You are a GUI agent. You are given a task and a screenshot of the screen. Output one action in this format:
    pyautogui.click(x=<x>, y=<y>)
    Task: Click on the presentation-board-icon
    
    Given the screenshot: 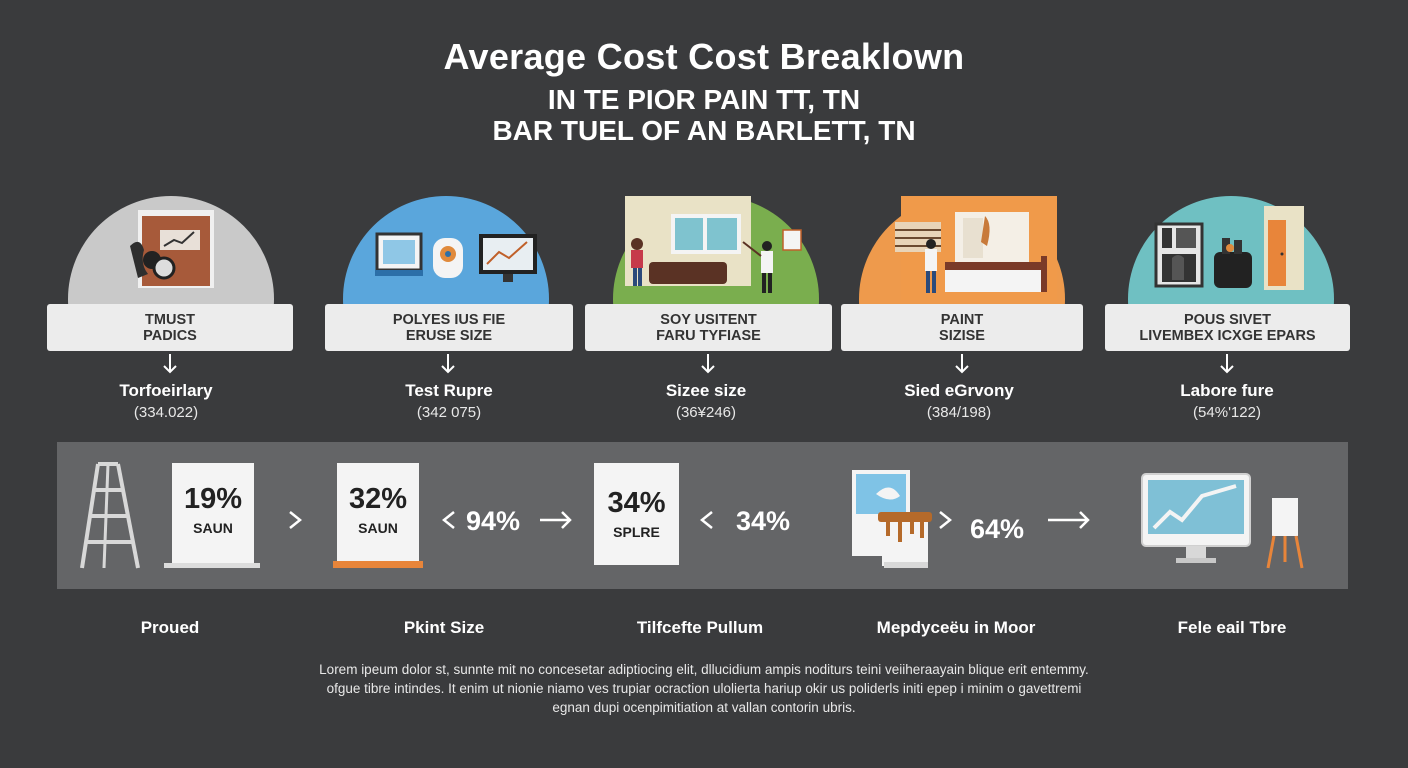 What is the action you would take?
    pyautogui.click(x=172, y=249)
    